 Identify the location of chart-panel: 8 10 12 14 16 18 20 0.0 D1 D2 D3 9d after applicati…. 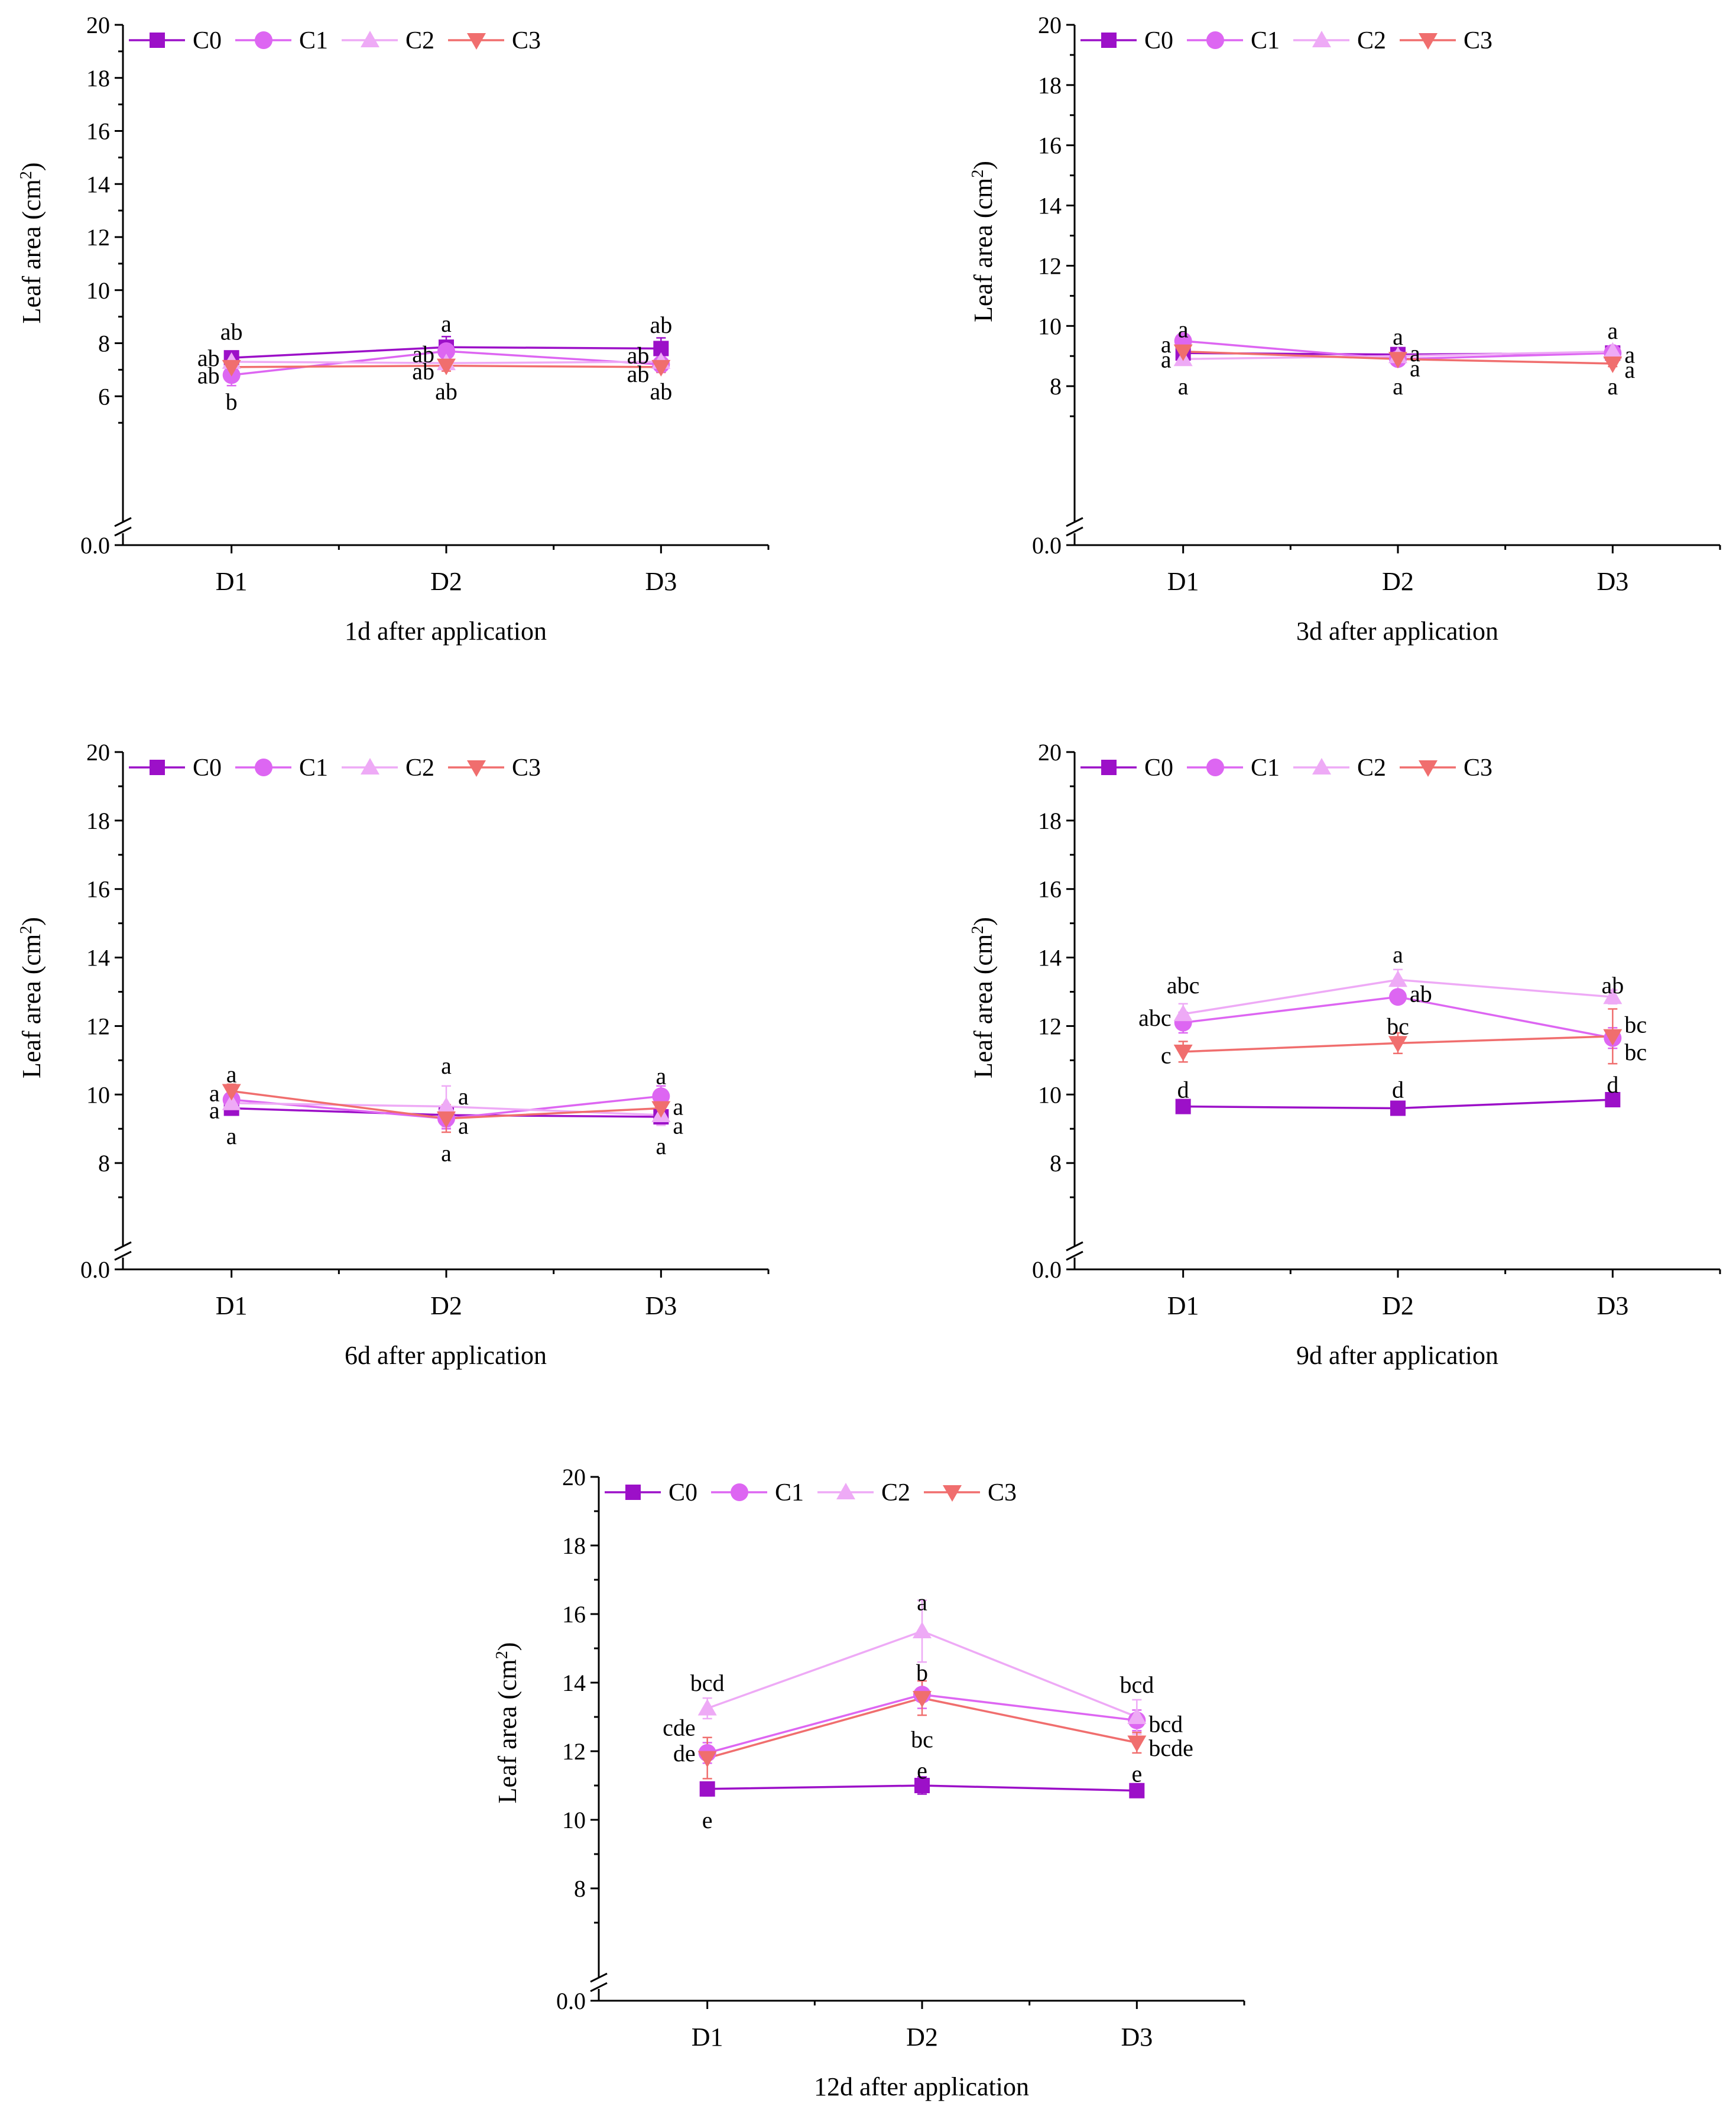
(1345, 1054).